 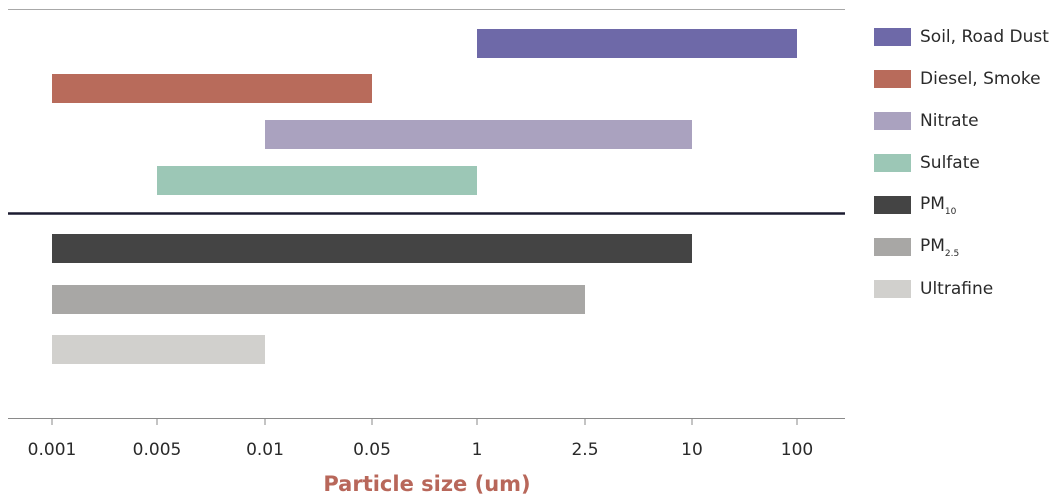 I want to click on legend-swatch-ultrafine, so click(x=892, y=289).